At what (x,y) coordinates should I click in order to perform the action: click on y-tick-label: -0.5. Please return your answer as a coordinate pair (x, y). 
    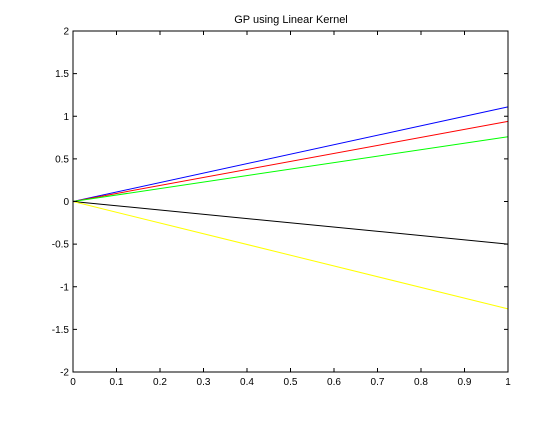
    Looking at the image, I should click on (61, 245).